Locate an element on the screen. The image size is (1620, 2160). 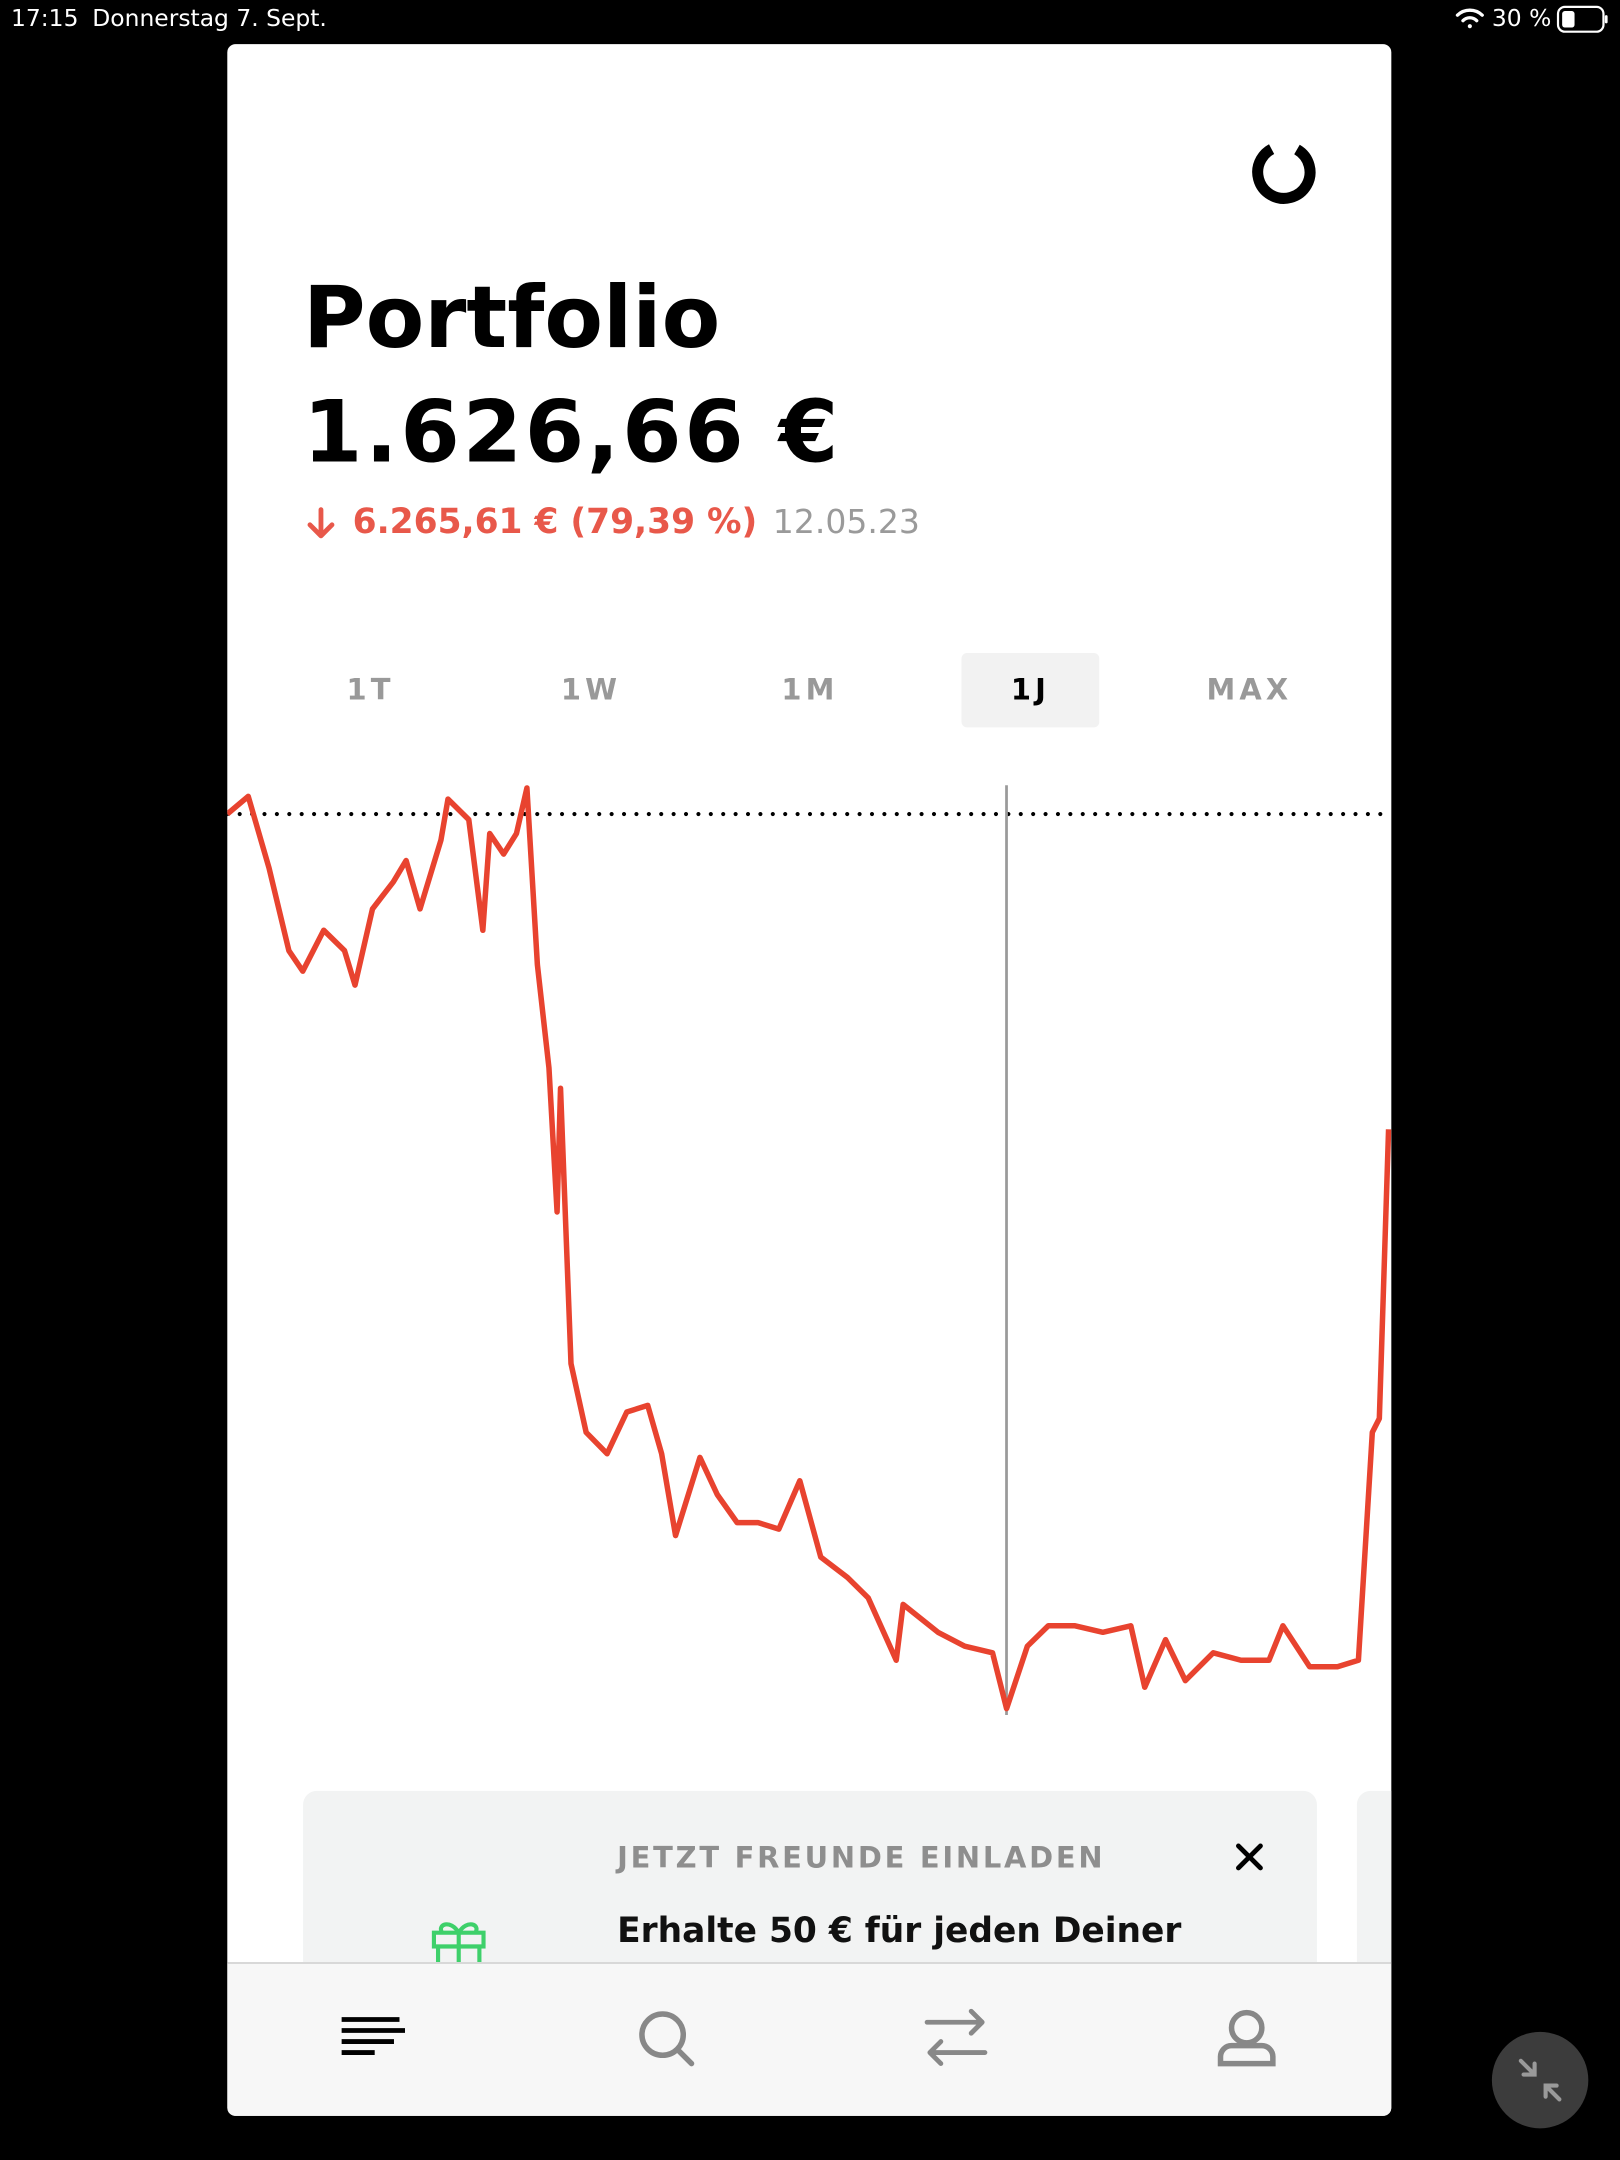
battery-icon is located at coordinates (1582, 19).